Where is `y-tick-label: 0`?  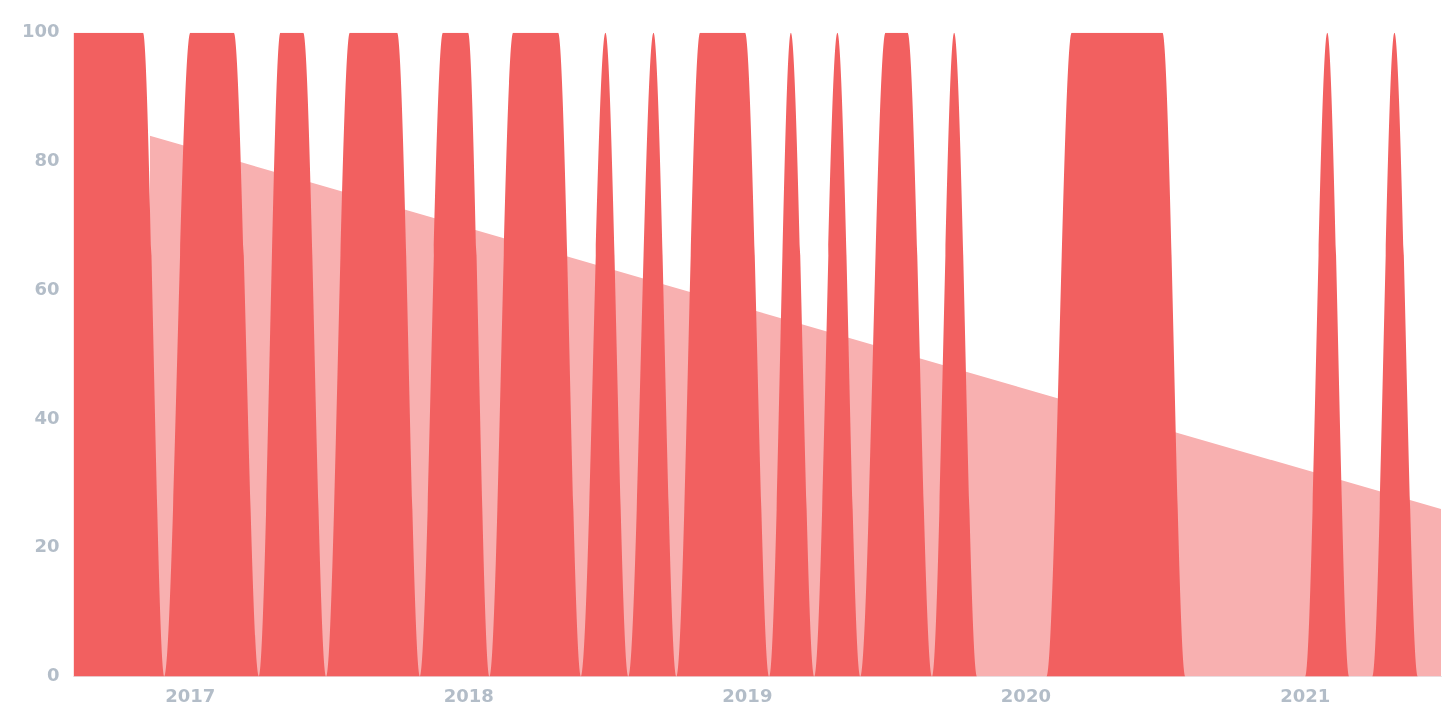 y-tick-label: 0 is located at coordinates (53, 675).